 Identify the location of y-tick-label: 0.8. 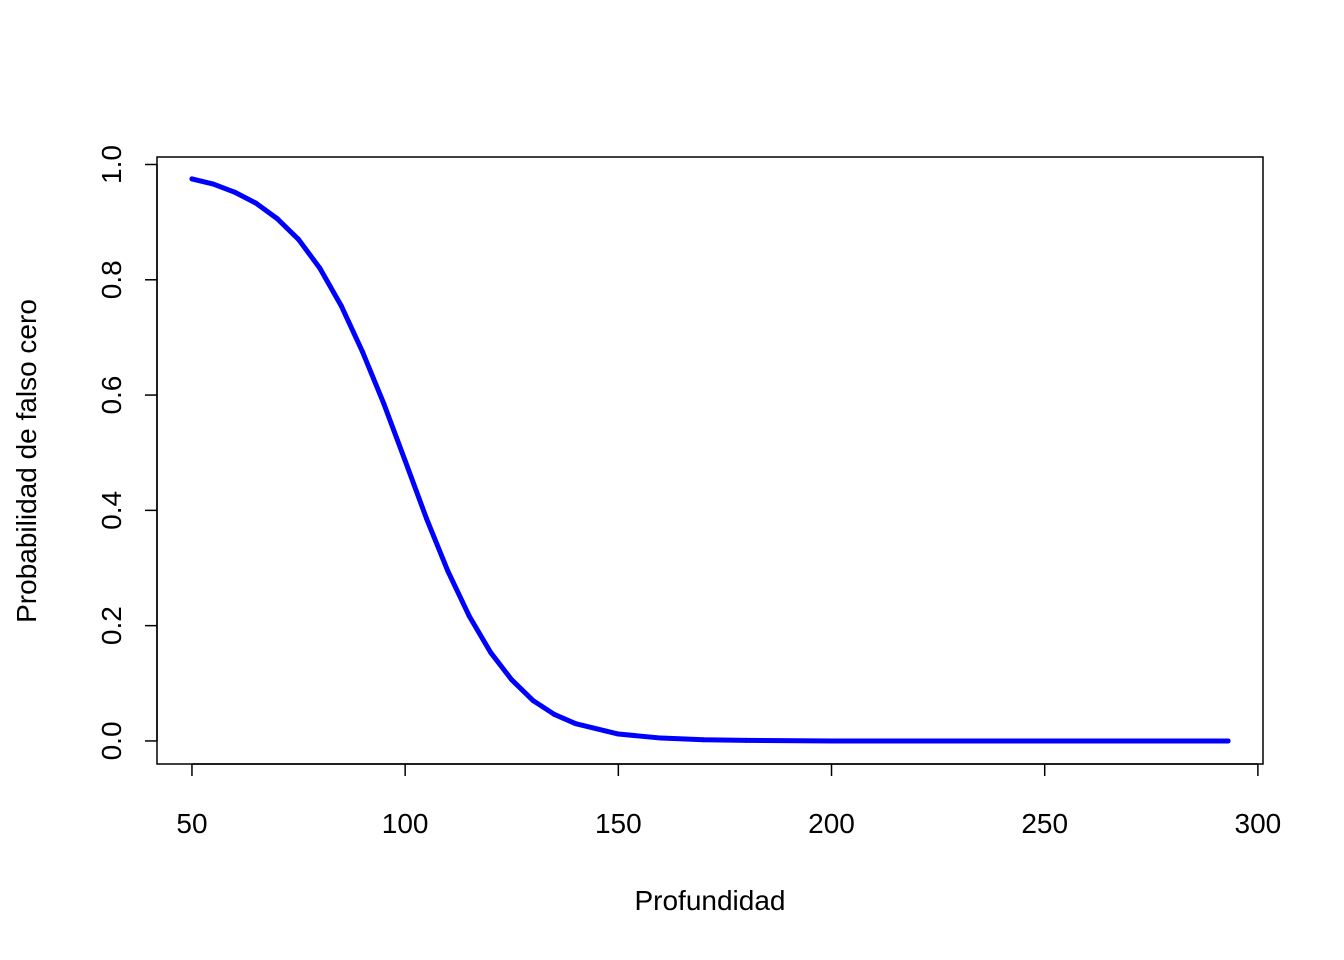
(111, 279).